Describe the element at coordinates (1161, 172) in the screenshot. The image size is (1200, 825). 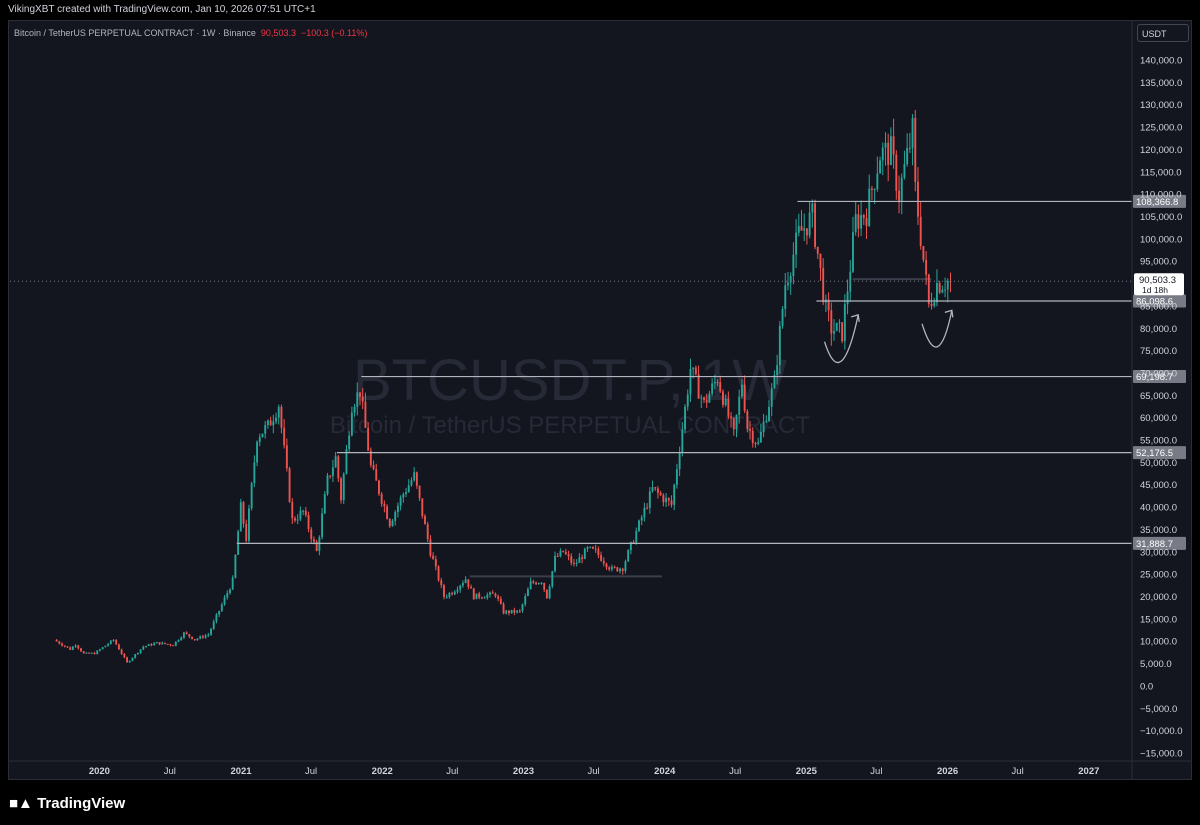
I see `y-tick-label: 115,000.0` at that location.